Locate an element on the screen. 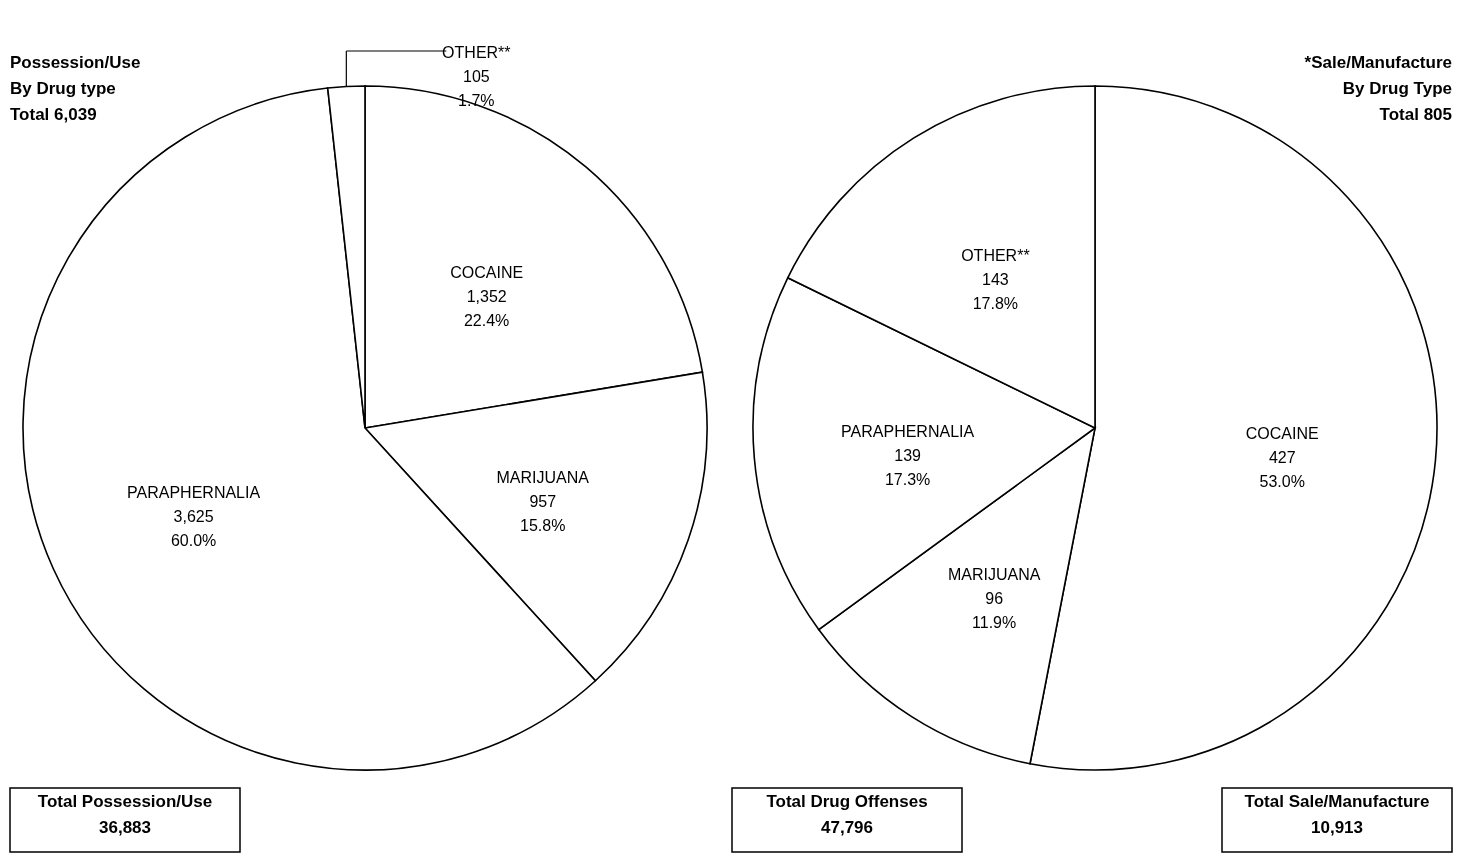  data-label: 957 15.8% is located at coordinates (543, 513).